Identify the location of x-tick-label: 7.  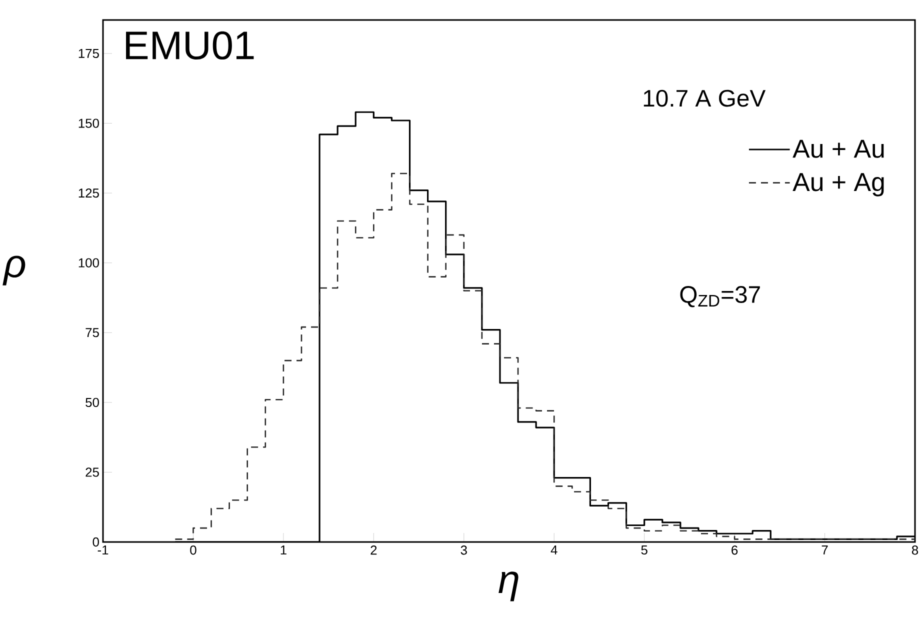
(825, 550).